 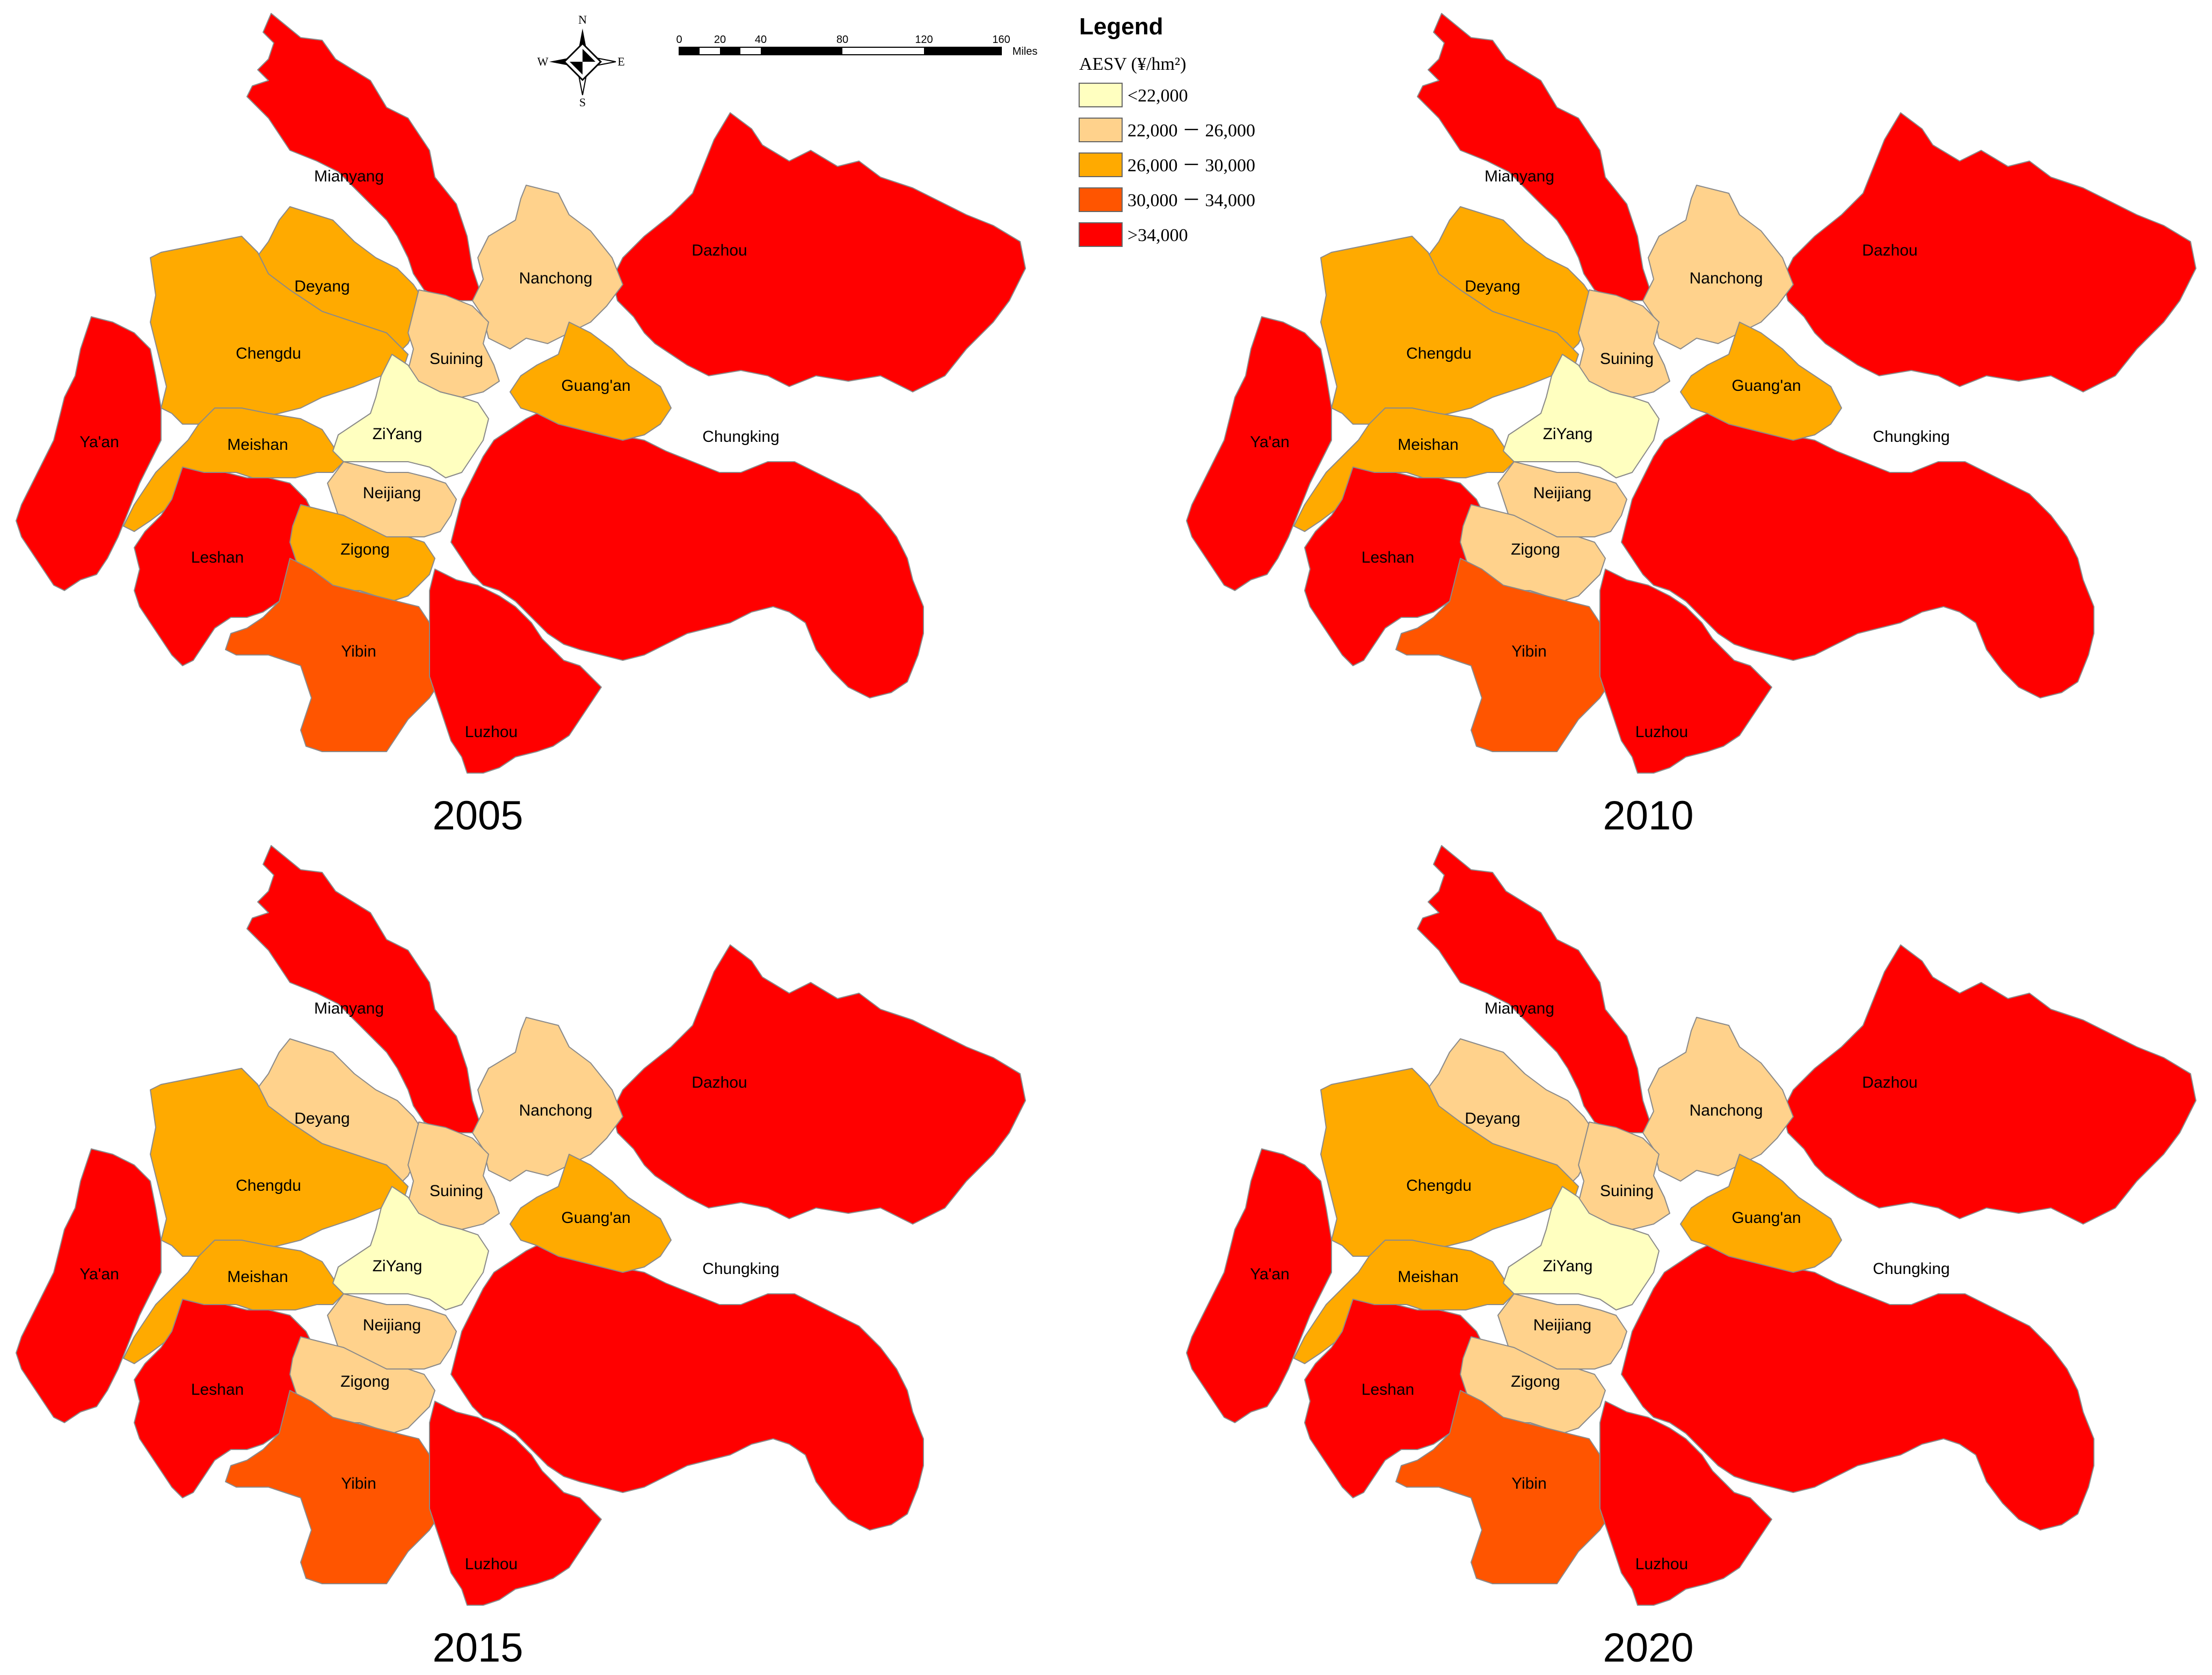 What do you see at coordinates (582, 102) in the screenshot?
I see `compass-s-label: S` at bounding box center [582, 102].